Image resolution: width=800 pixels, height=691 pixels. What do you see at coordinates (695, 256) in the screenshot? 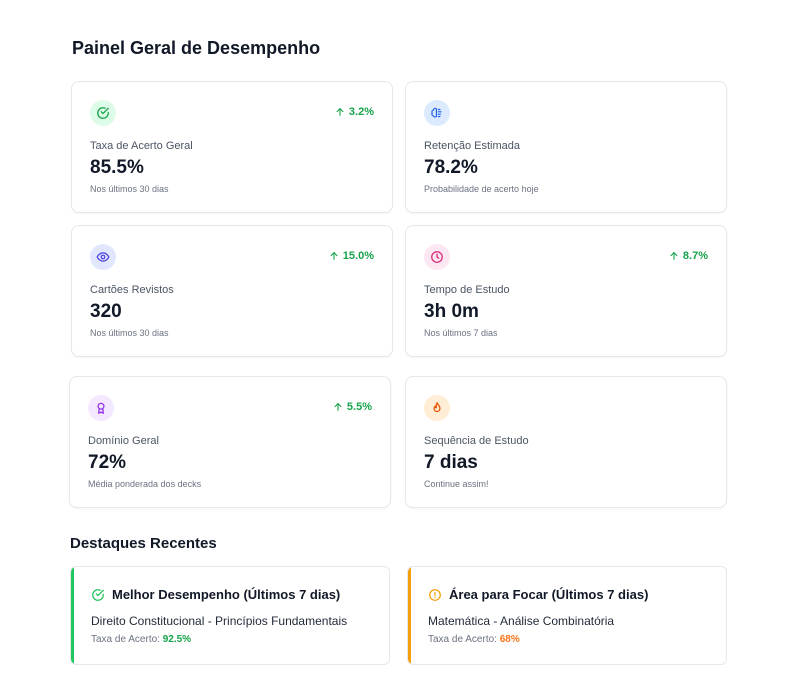
I see `trend-value: 8.7%` at bounding box center [695, 256].